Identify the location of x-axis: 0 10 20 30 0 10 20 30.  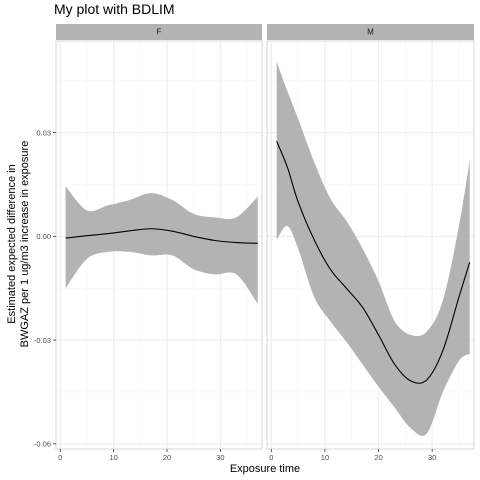
(247, 455).